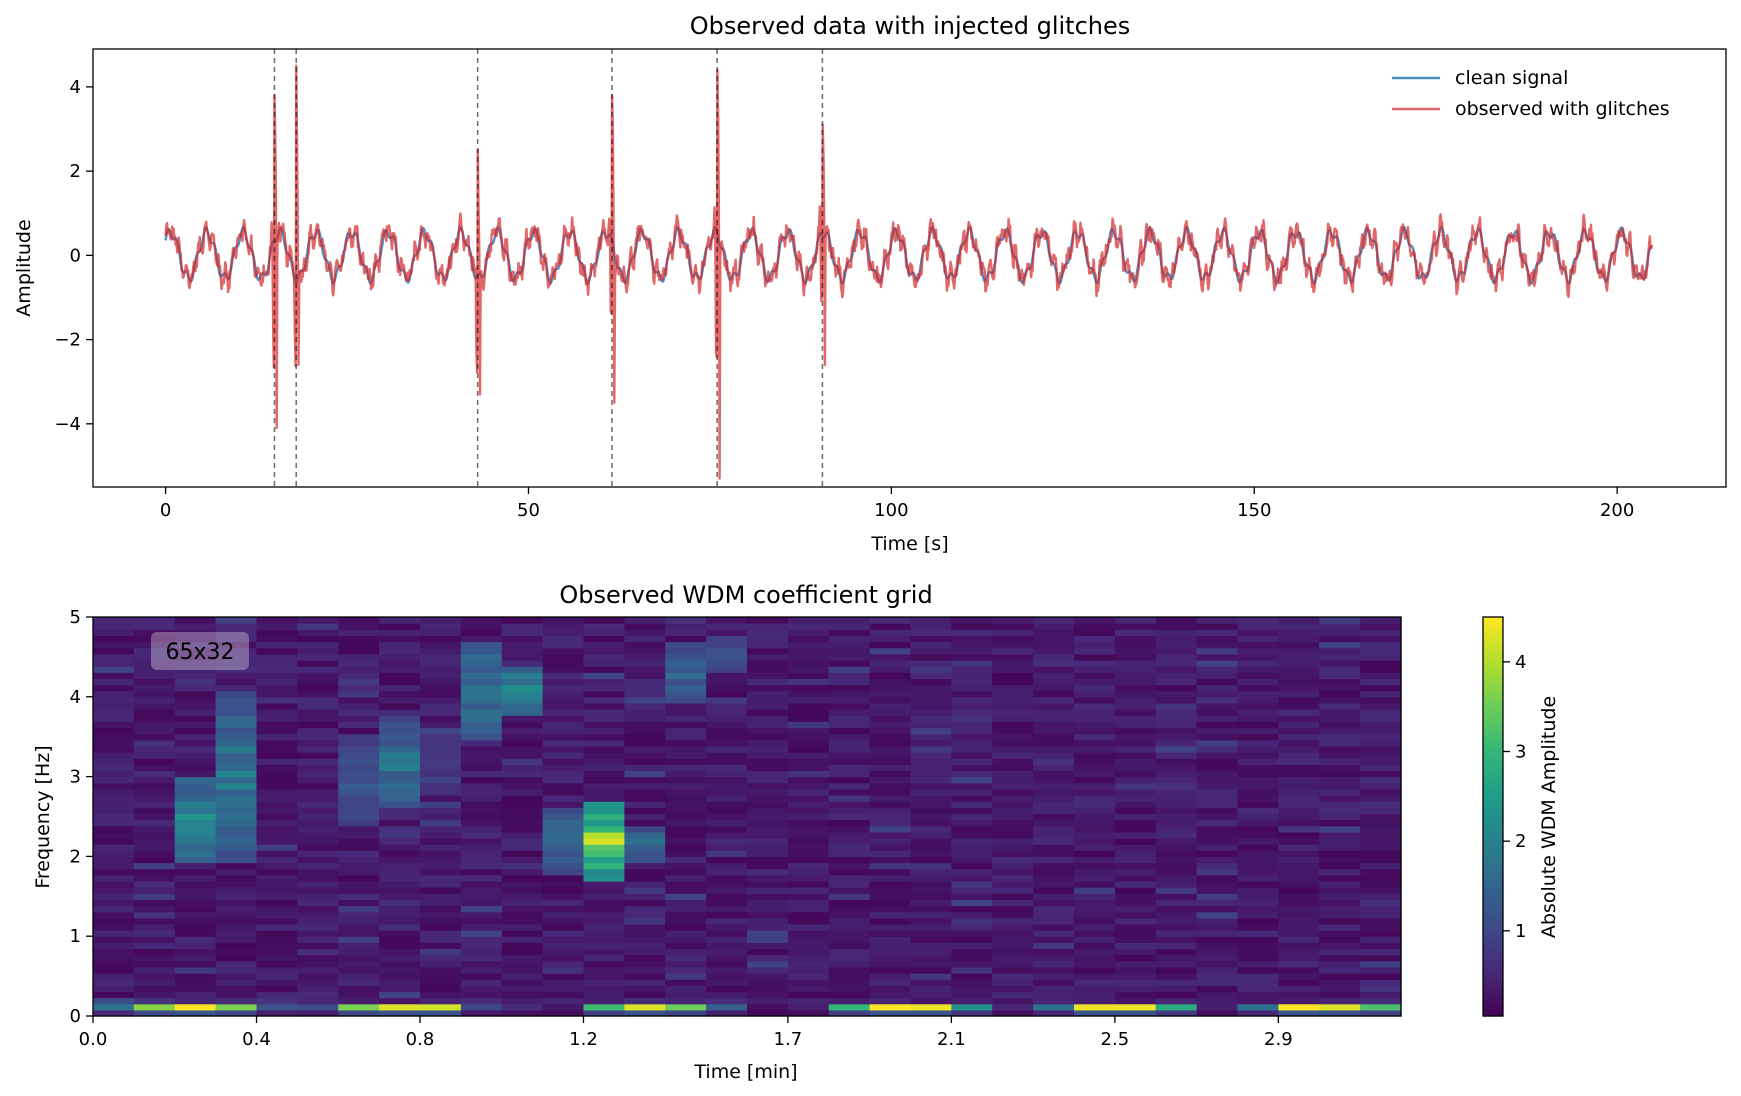 This screenshot has width=1741, height=1096. What do you see at coordinates (745, 595) in the screenshot?
I see `wdm-title: Observed WDM coefficient grid` at bounding box center [745, 595].